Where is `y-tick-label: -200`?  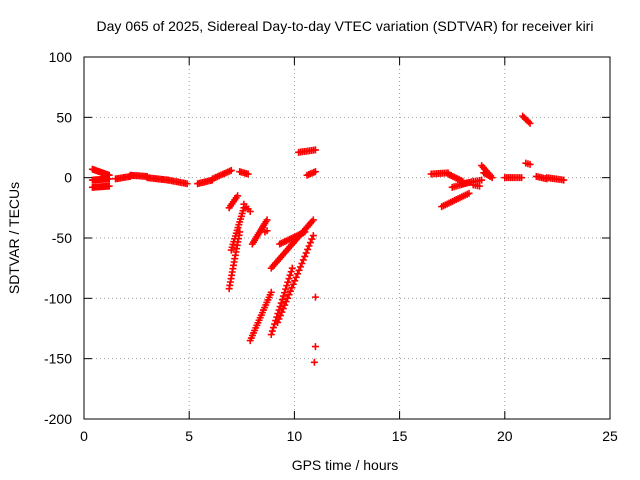 y-tick-label: -200 is located at coordinates (58, 419).